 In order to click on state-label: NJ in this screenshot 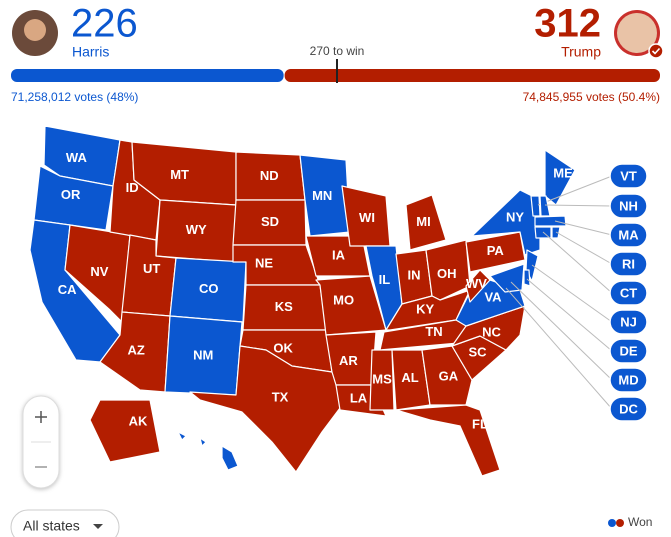, I will do `click(628, 321)`.